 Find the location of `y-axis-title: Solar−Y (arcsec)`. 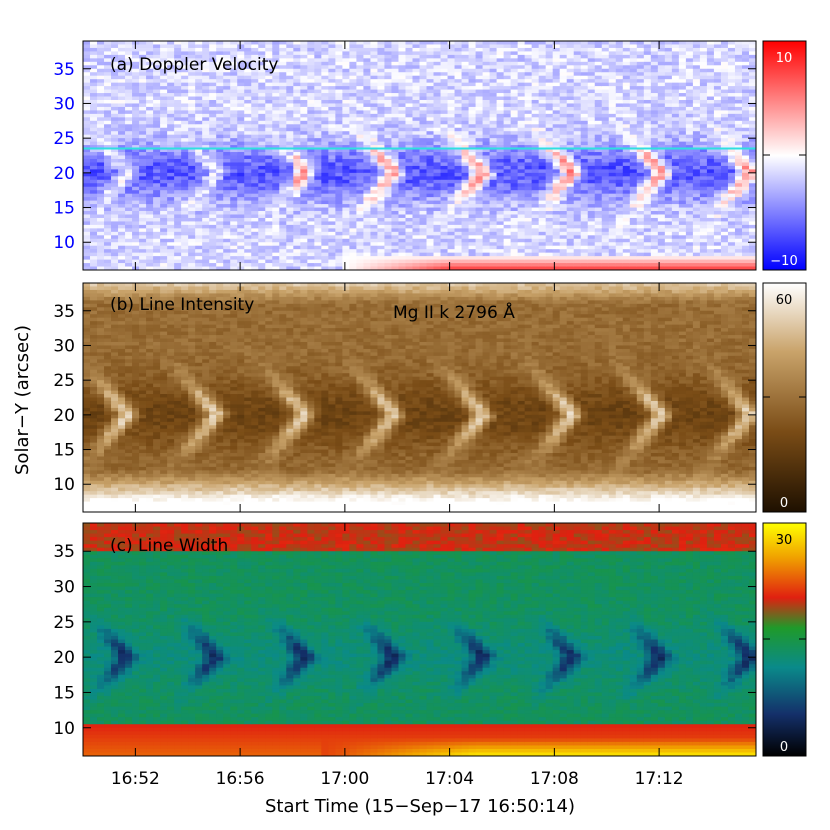

y-axis-title: Solar−Y (arcsec) is located at coordinates (22, 400).